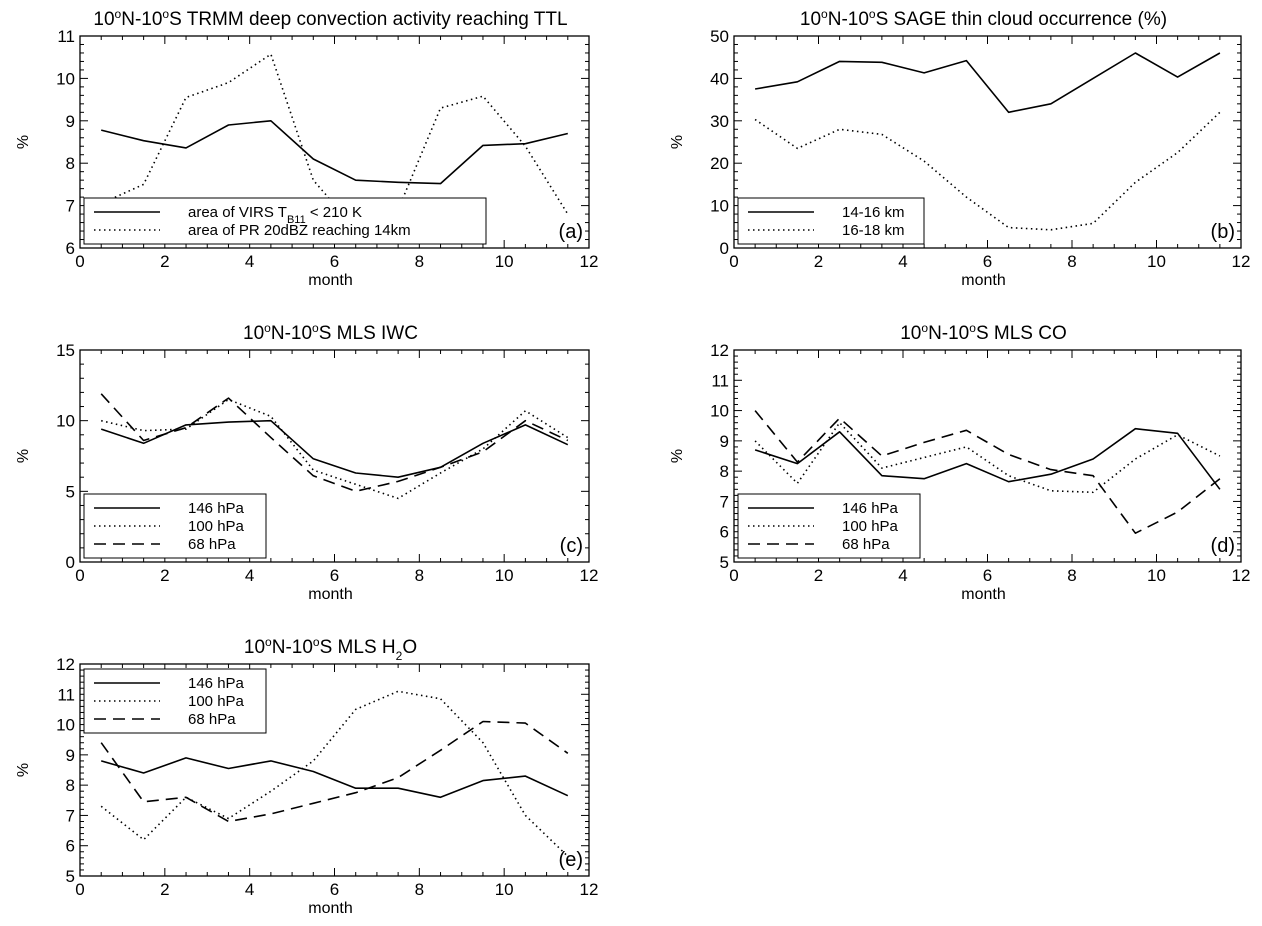  Describe the element at coordinates (23, 456) in the screenshot. I see `chart-c-ylabel: %` at that location.